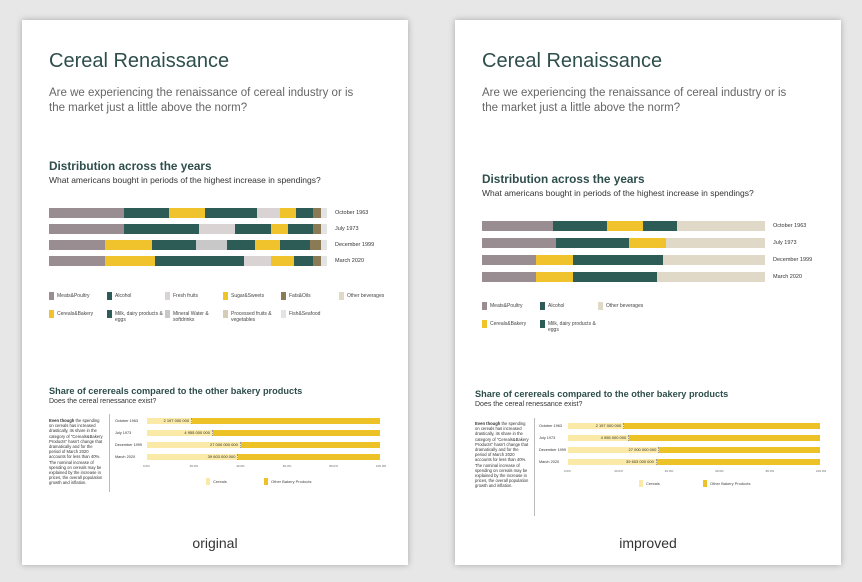  Describe the element at coordinates (488, 423) in the screenshot. I see `share-note-bold: Even though` at that location.